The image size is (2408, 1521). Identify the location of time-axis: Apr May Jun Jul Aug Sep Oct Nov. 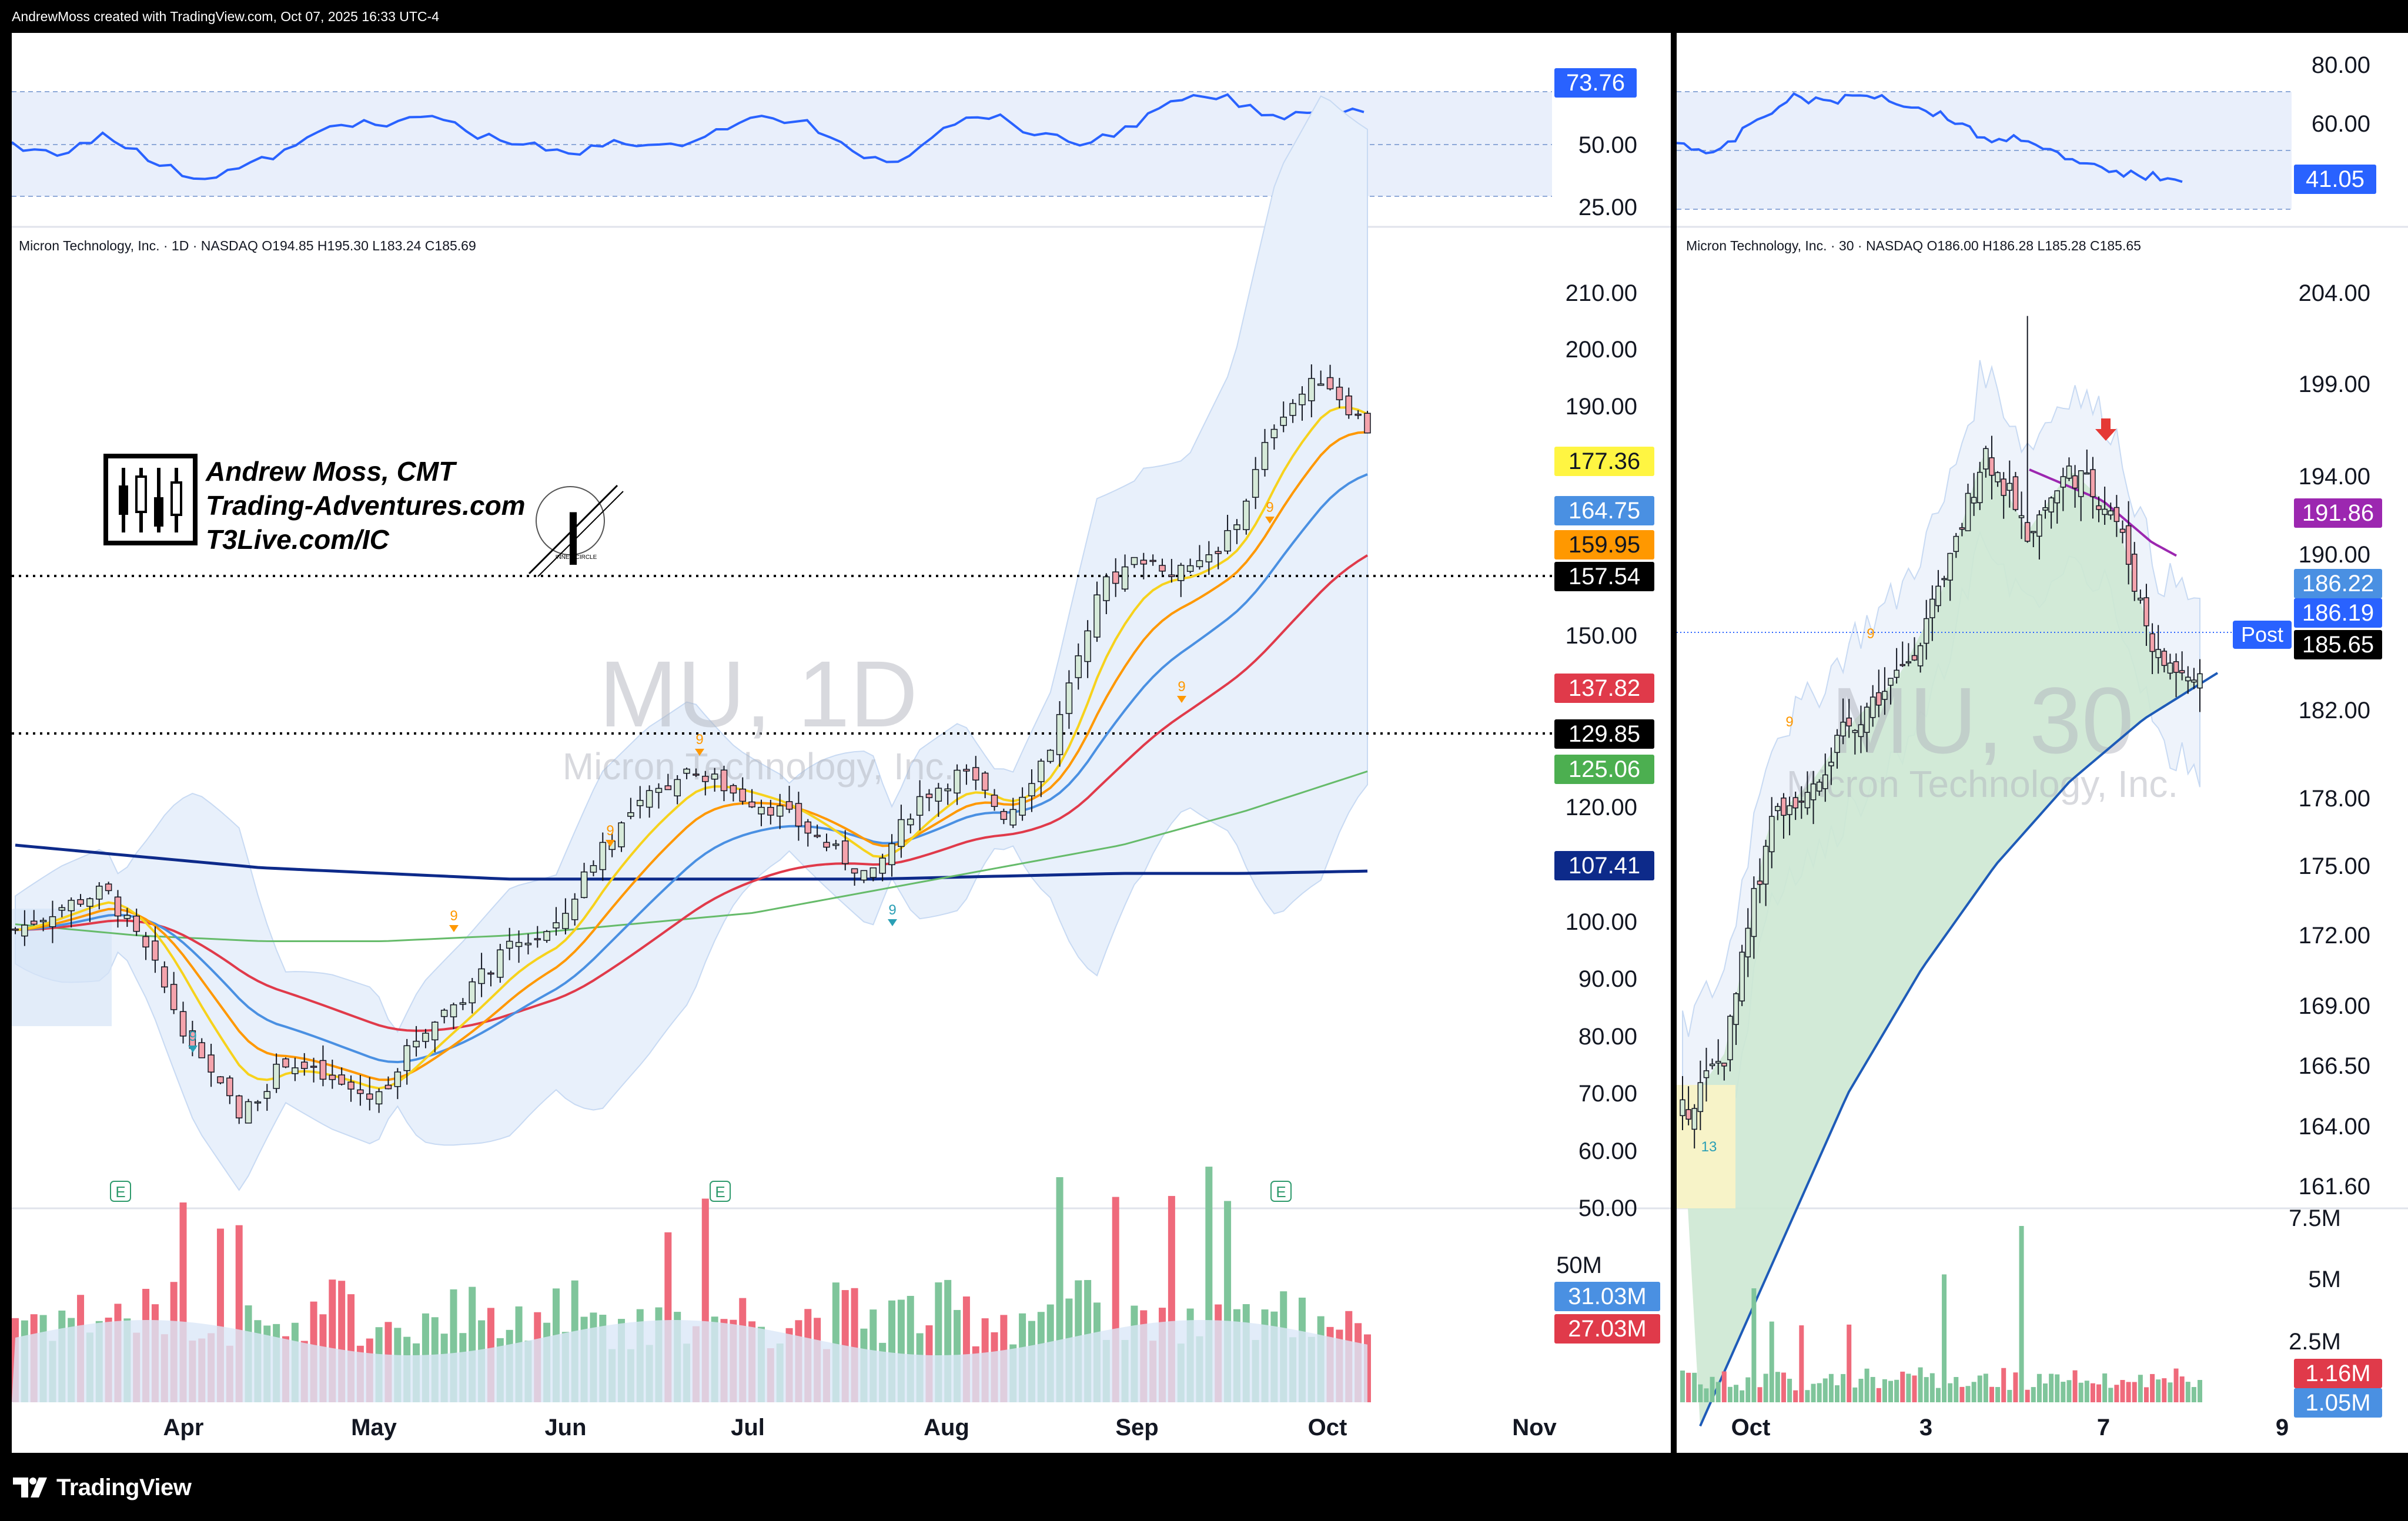
(860, 1427).